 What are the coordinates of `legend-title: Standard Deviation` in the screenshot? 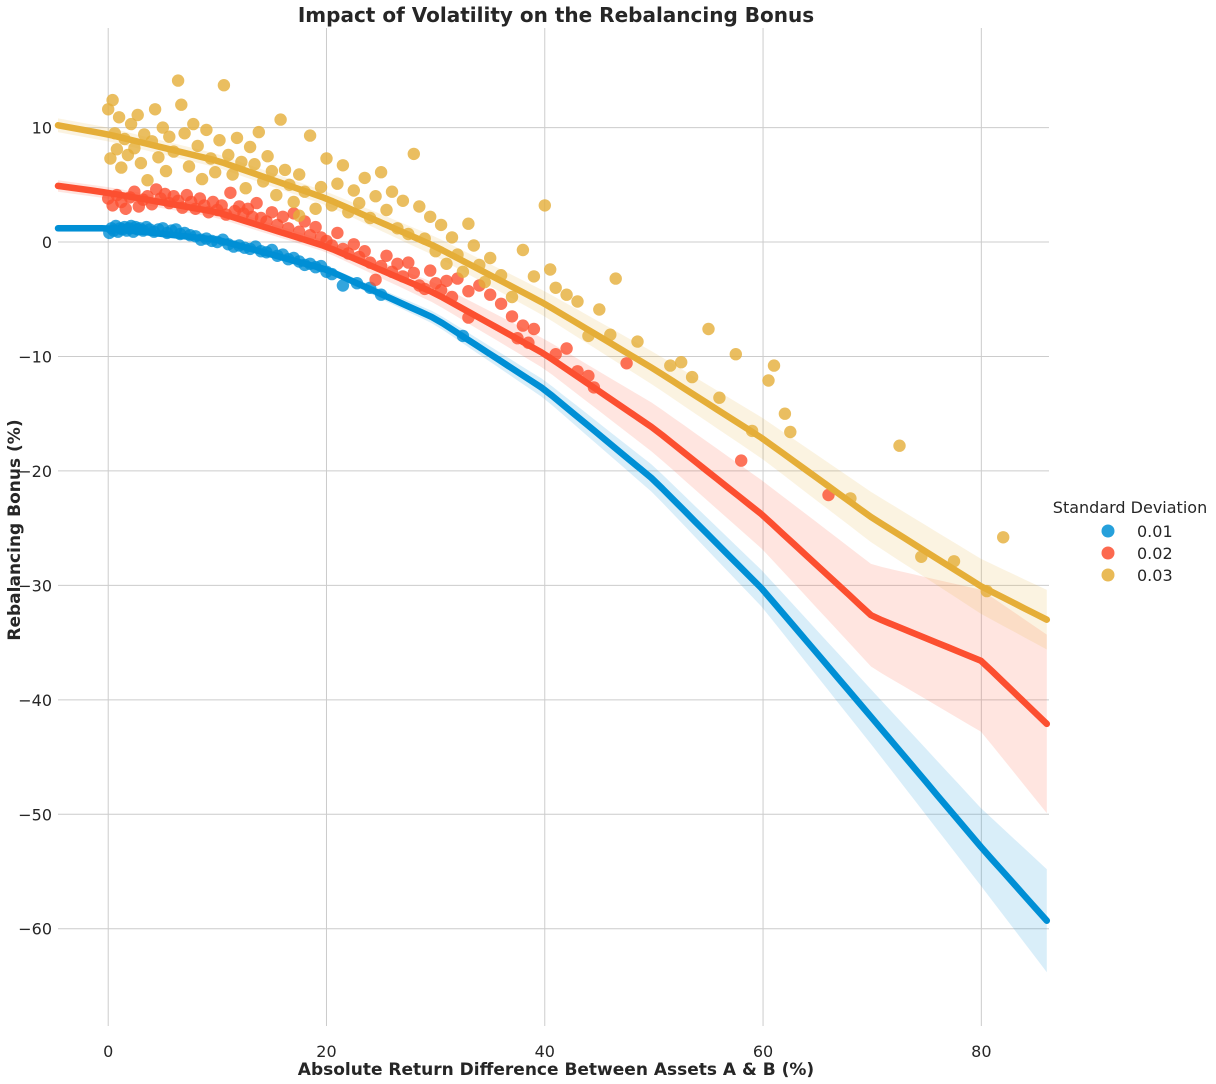 It's located at (1130, 507).